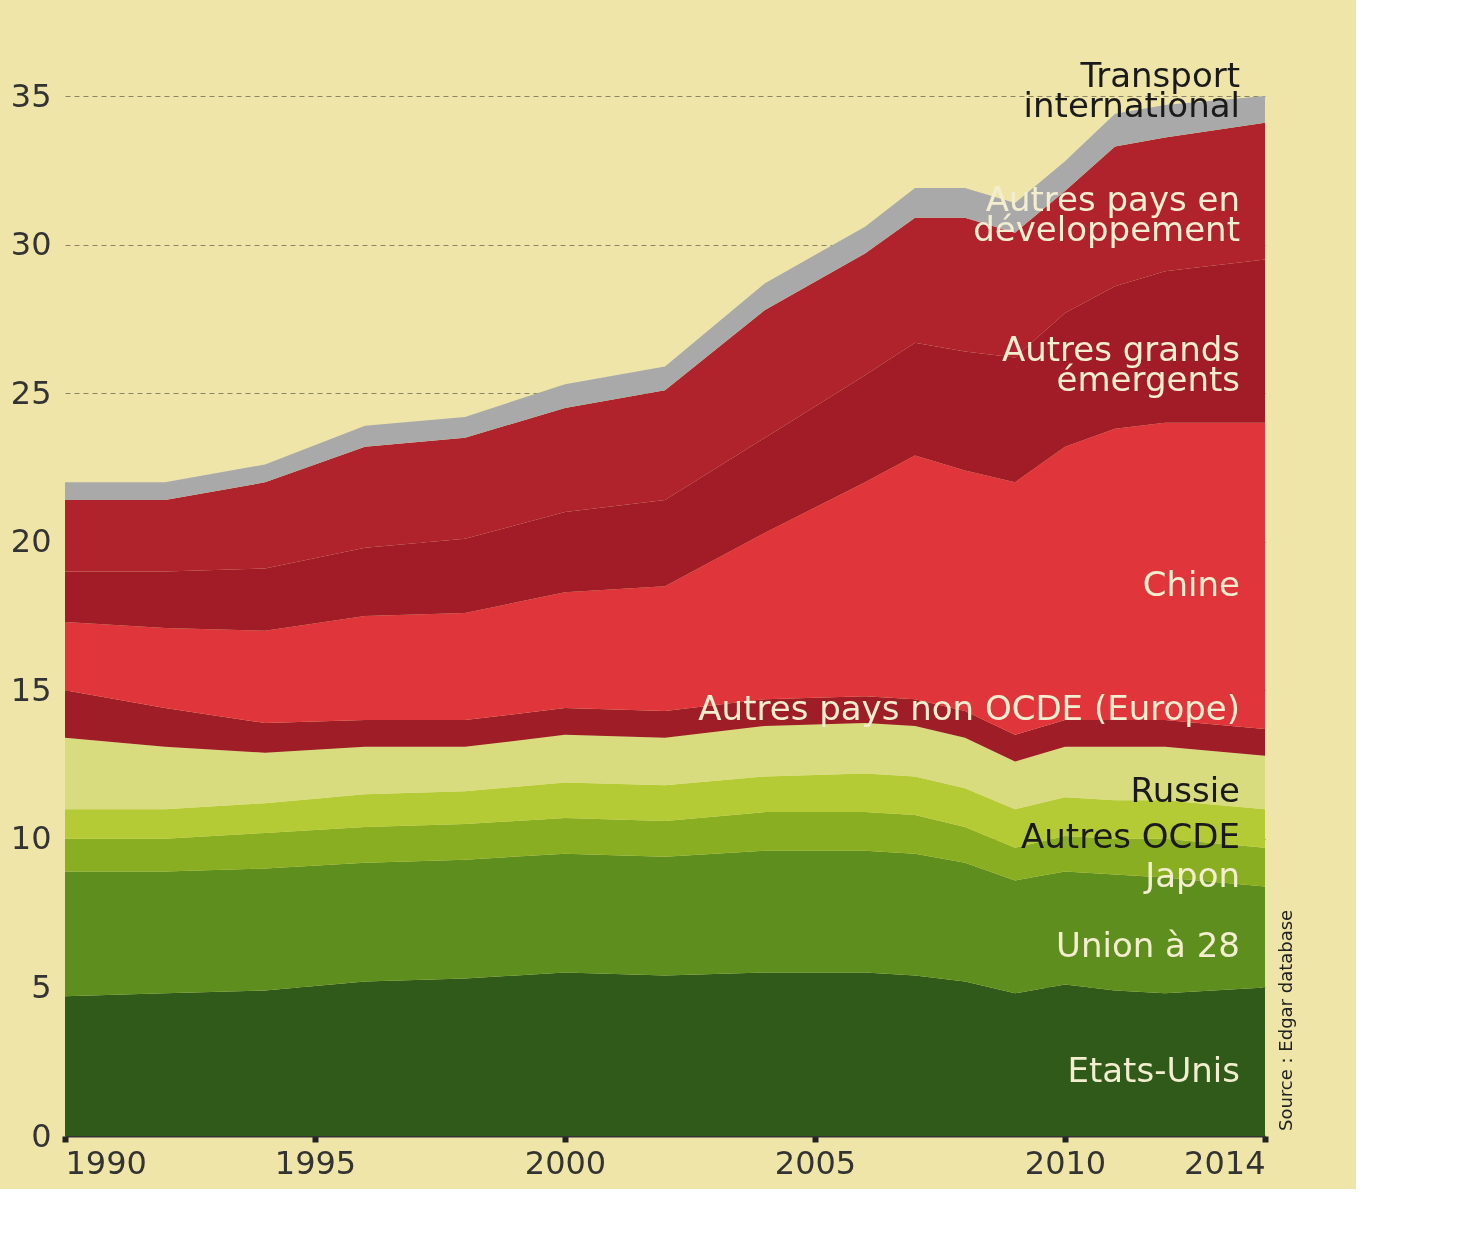  I want to click on y-tick-label: 25, so click(31, 392).